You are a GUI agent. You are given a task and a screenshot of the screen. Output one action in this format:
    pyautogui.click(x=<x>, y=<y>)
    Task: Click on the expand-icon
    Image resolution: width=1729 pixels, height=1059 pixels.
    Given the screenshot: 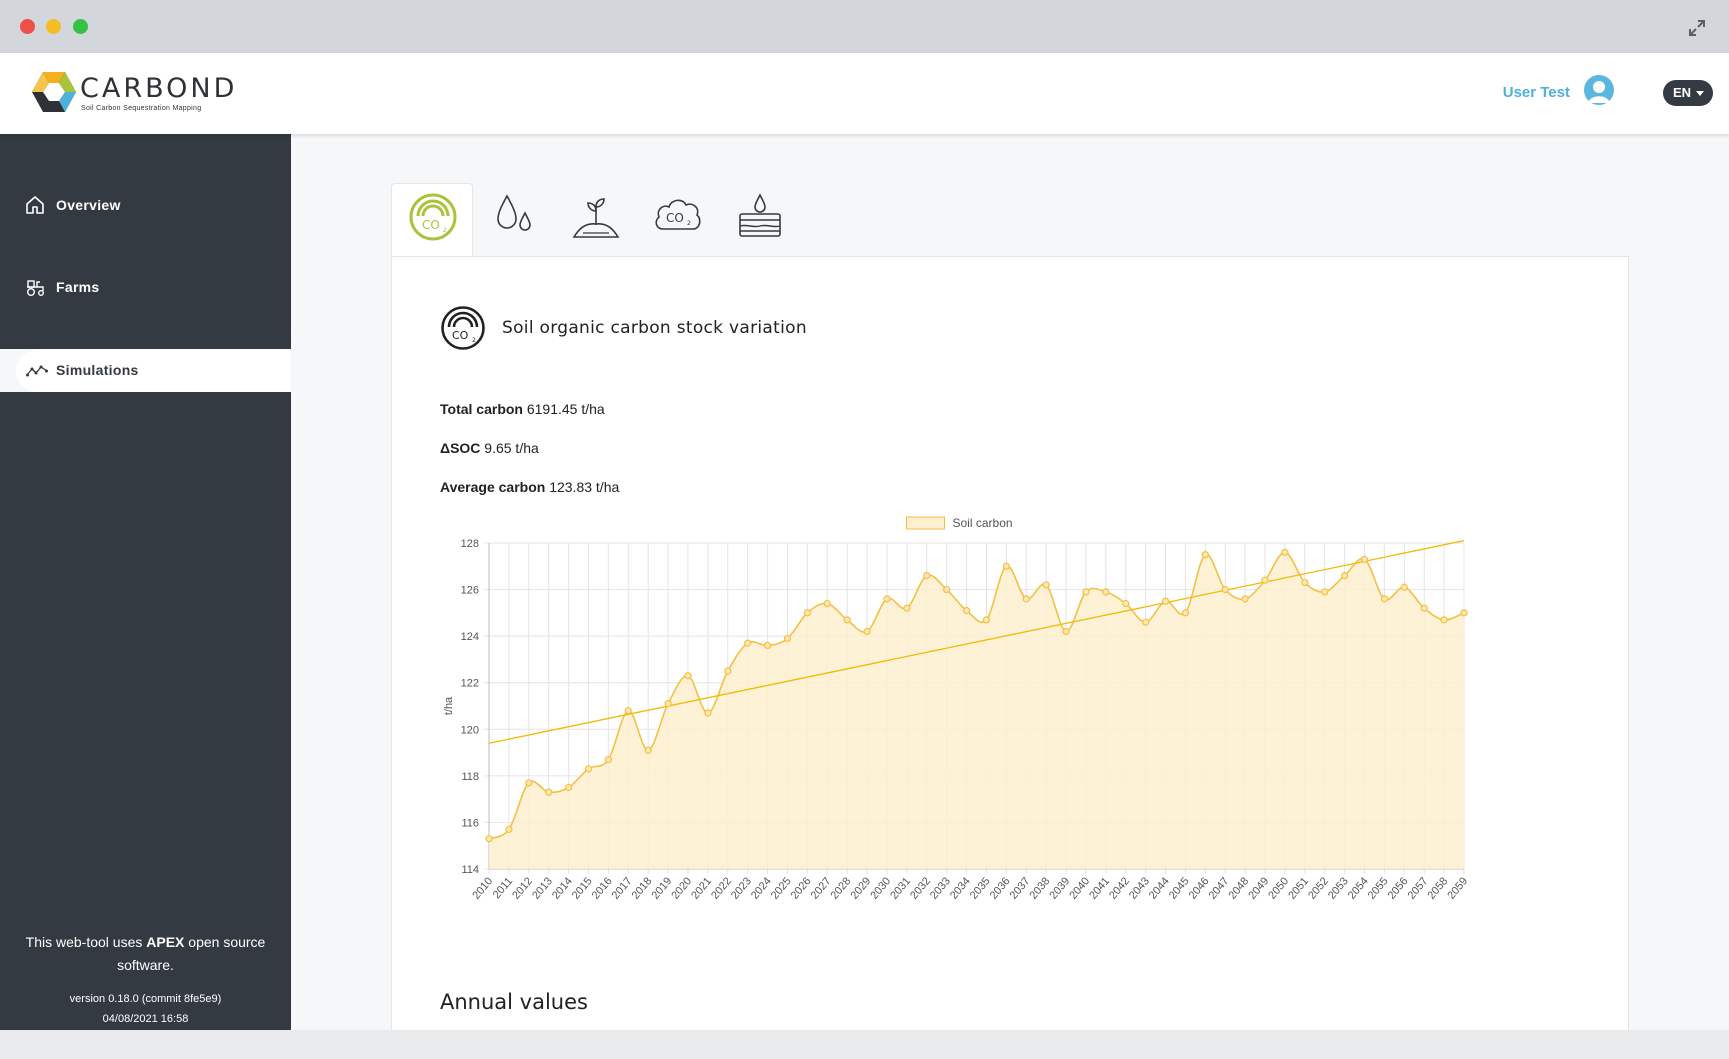 What is the action you would take?
    pyautogui.click(x=1697, y=28)
    